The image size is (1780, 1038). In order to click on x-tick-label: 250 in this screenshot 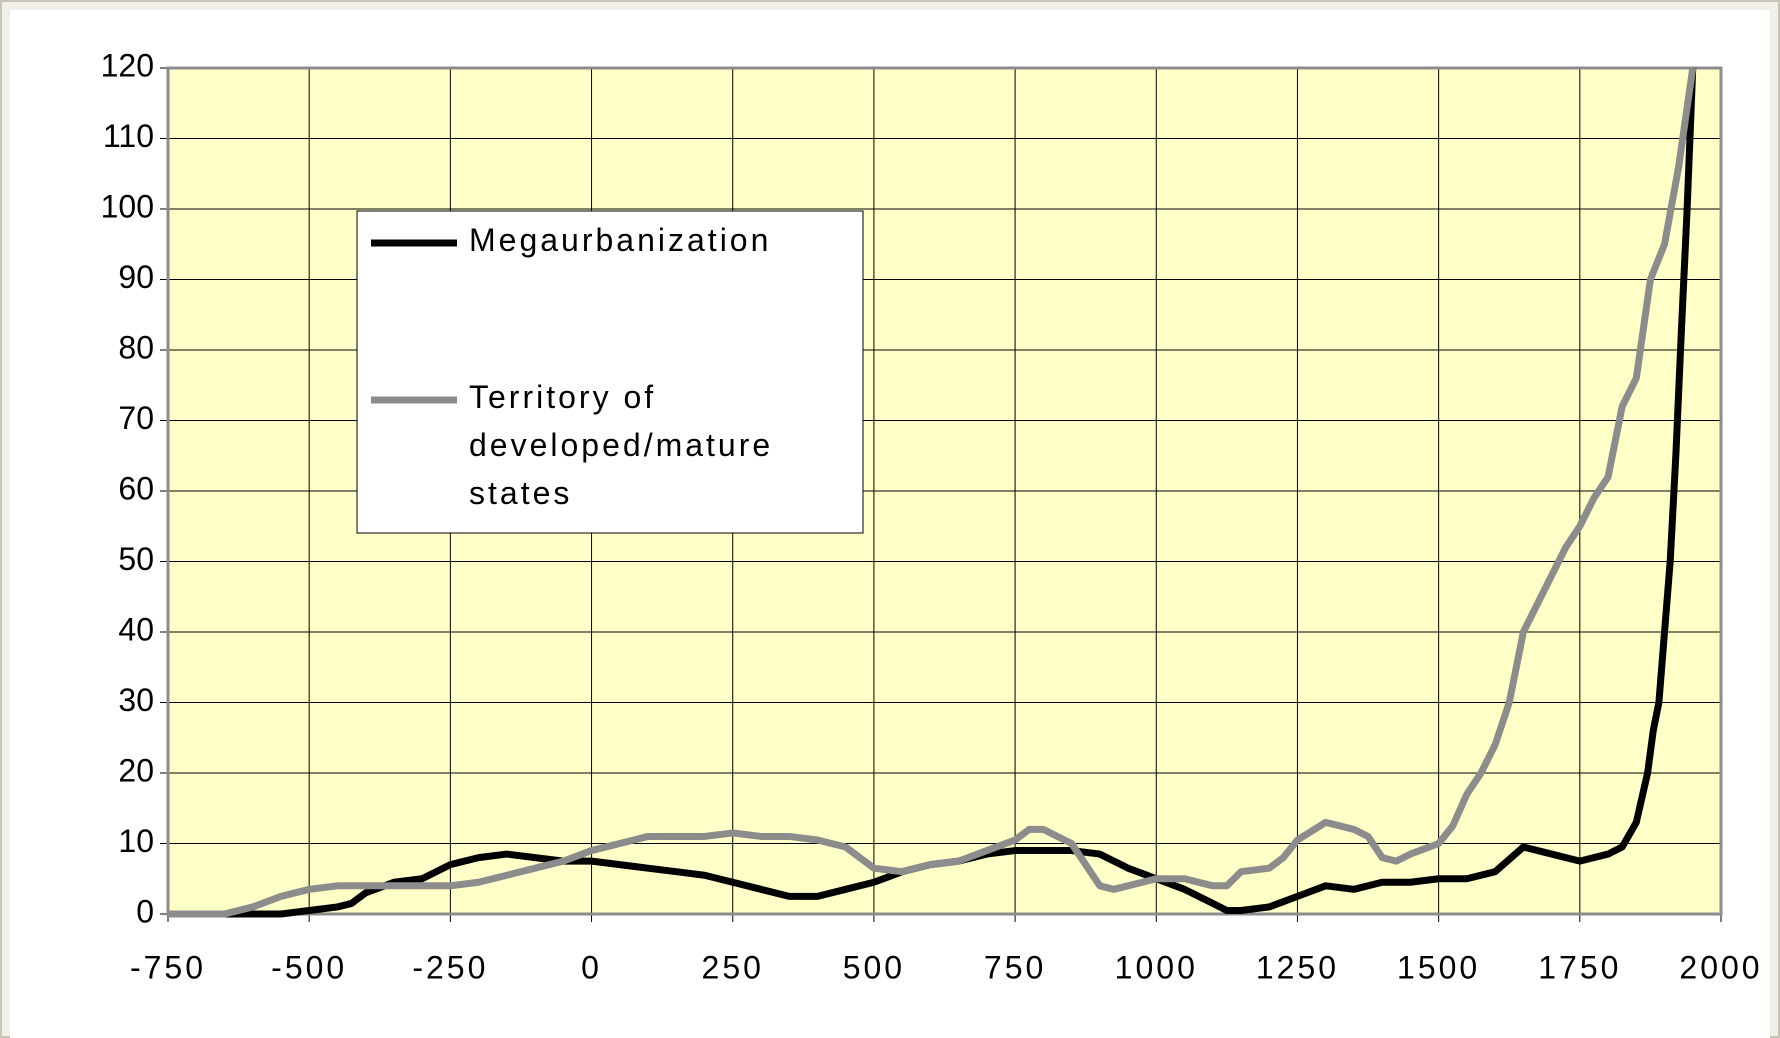, I will do `click(733, 967)`.